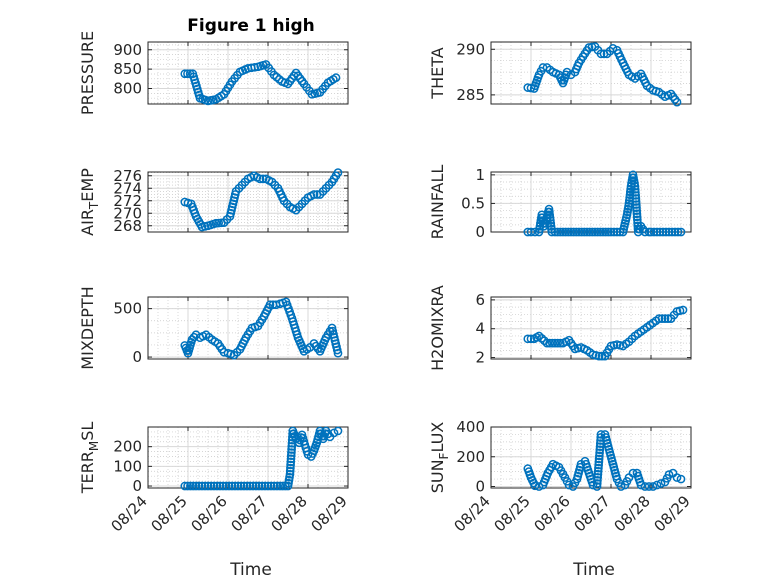  What do you see at coordinates (127, 309) in the screenshot?
I see `y-tick-label: 500` at bounding box center [127, 309].